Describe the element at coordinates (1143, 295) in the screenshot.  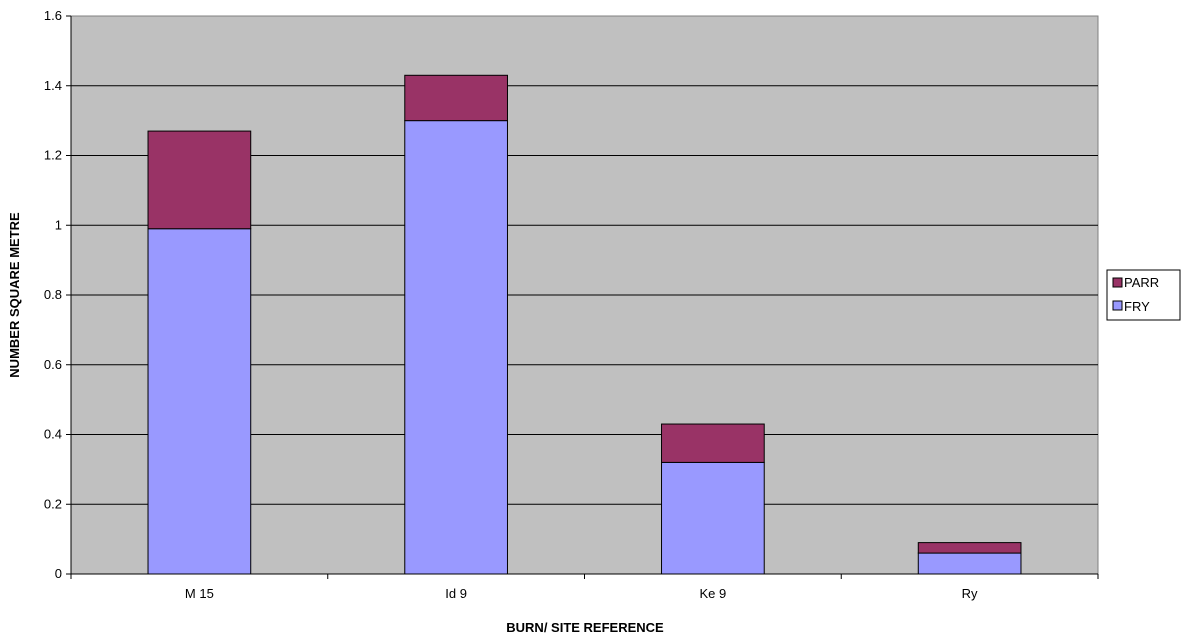
I see `legend: PARR FRY` at that location.